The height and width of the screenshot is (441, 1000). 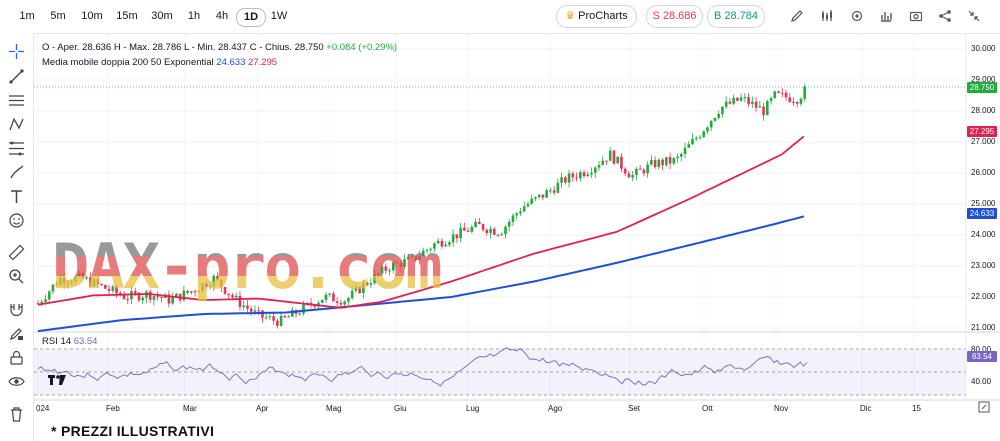 What do you see at coordinates (162, 16) in the screenshot?
I see `timeframe-30m: 30m` at bounding box center [162, 16].